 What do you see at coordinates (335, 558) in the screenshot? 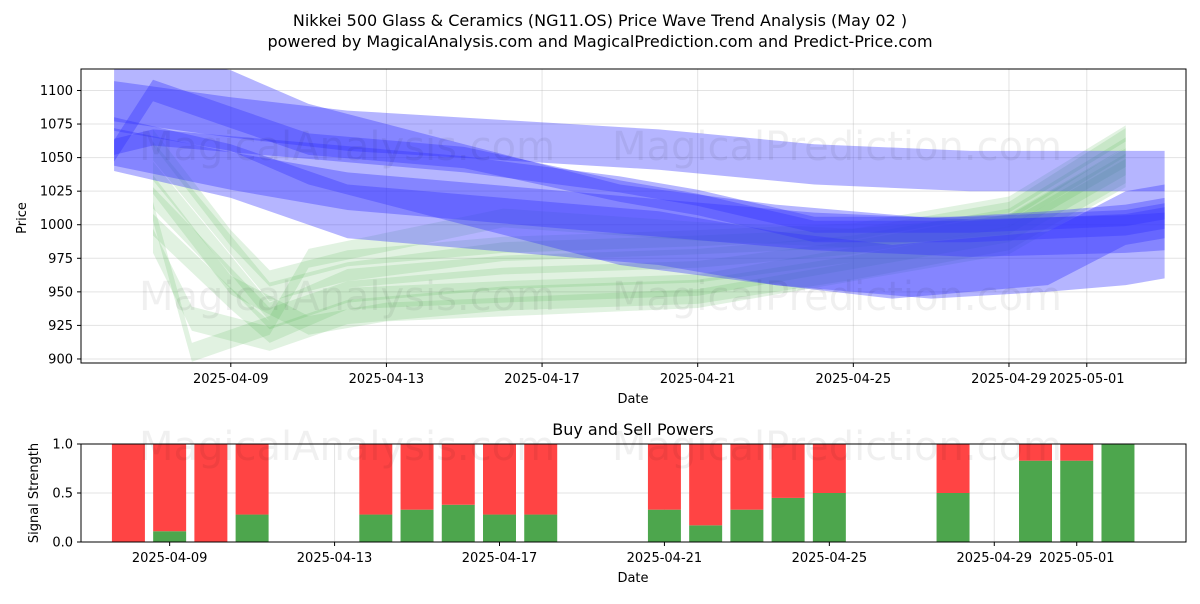
I see `signal-x-tick-label: 2025-04-13` at bounding box center [335, 558].